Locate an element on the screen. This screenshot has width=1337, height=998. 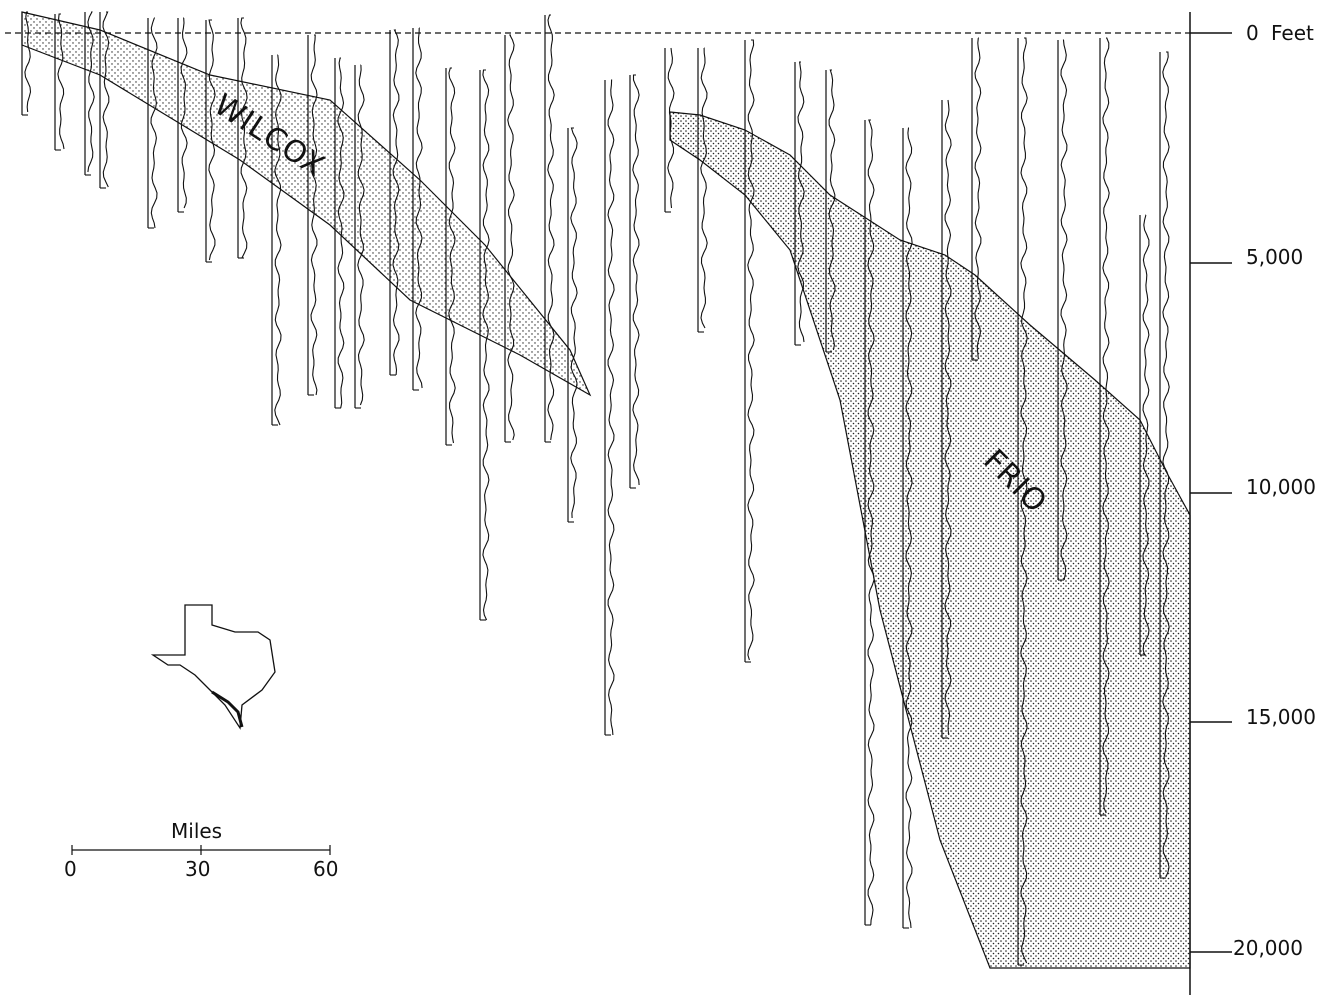
depth-tick-label: 10,000 is located at coordinates (1281, 487).